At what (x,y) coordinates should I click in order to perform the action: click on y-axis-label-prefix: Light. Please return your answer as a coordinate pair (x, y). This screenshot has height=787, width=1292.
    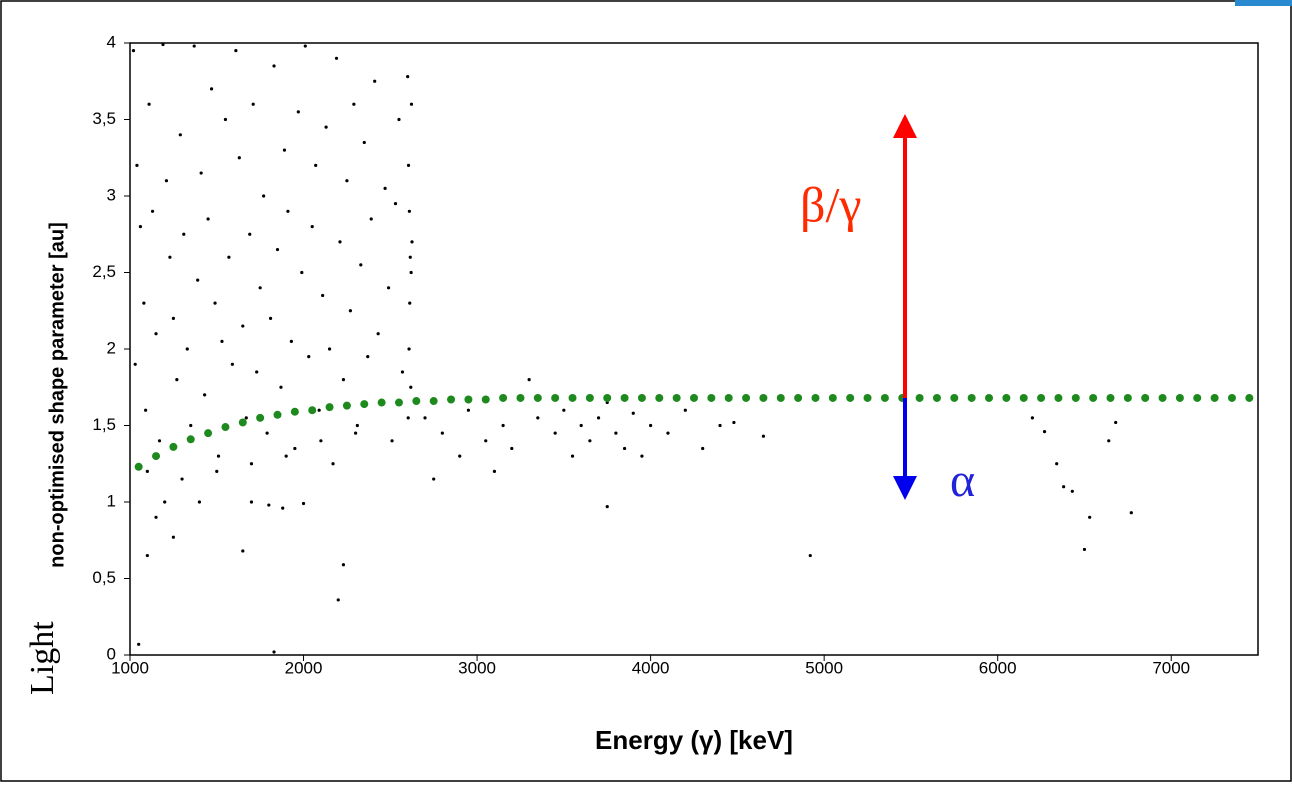
    Looking at the image, I should click on (42, 658).